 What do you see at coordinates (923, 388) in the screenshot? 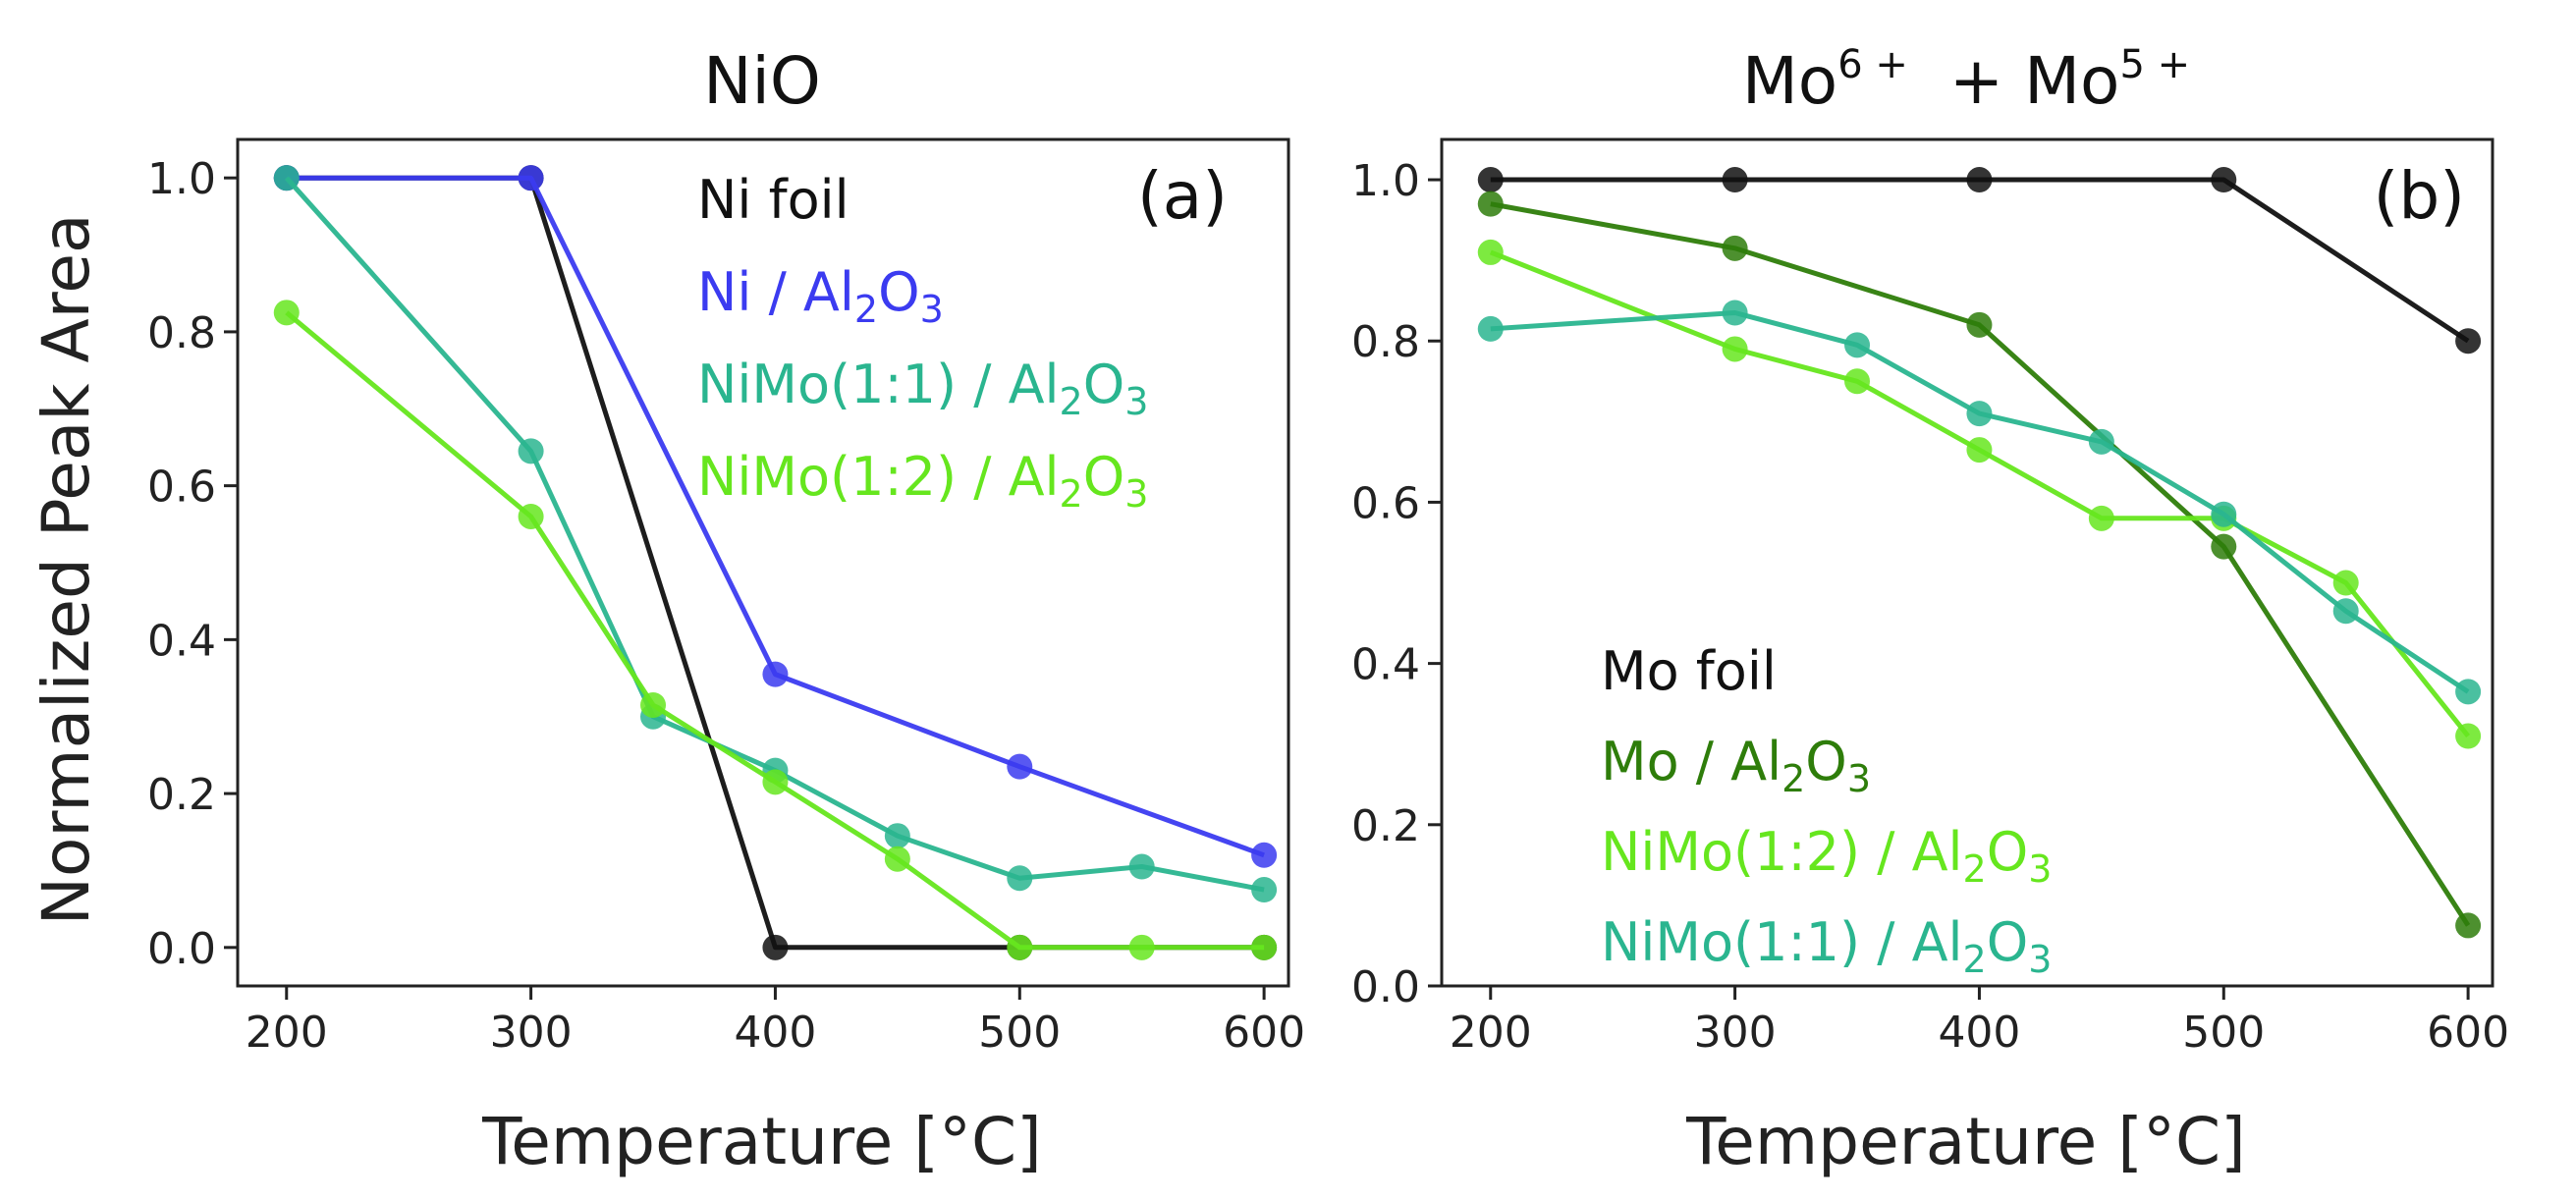
I see `panel-a-legend-entry: NiMo(1:1) / Al2O3` at bounding box center [923, 388].